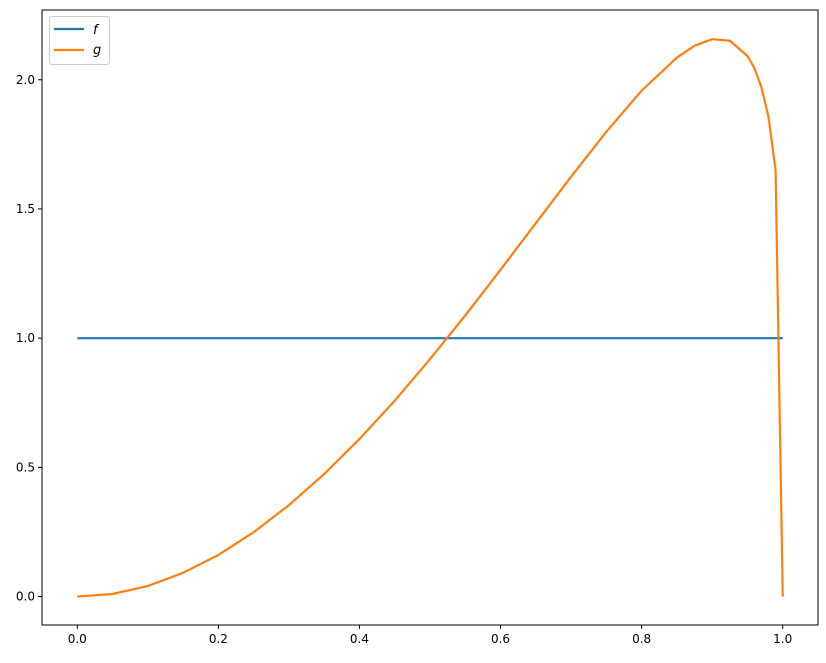 The height and width of the screenshot is (663, 826). Describe the element at coordinates (25, 467) in the screenshot. I see `y-tick-label: 0.5` at that location.